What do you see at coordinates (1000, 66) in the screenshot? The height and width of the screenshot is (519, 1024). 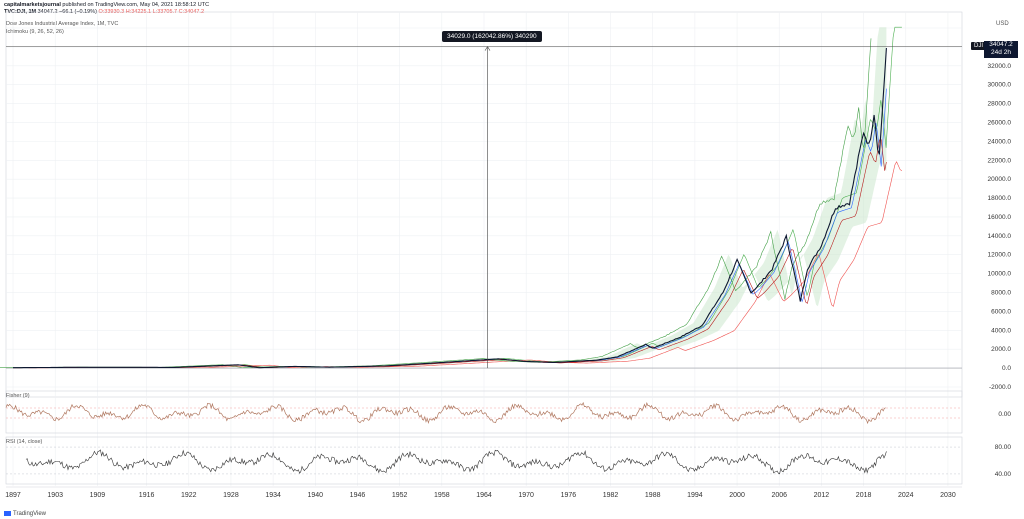 I see `y-tick-label: 32000.0` at bounding box center [1000, 66].